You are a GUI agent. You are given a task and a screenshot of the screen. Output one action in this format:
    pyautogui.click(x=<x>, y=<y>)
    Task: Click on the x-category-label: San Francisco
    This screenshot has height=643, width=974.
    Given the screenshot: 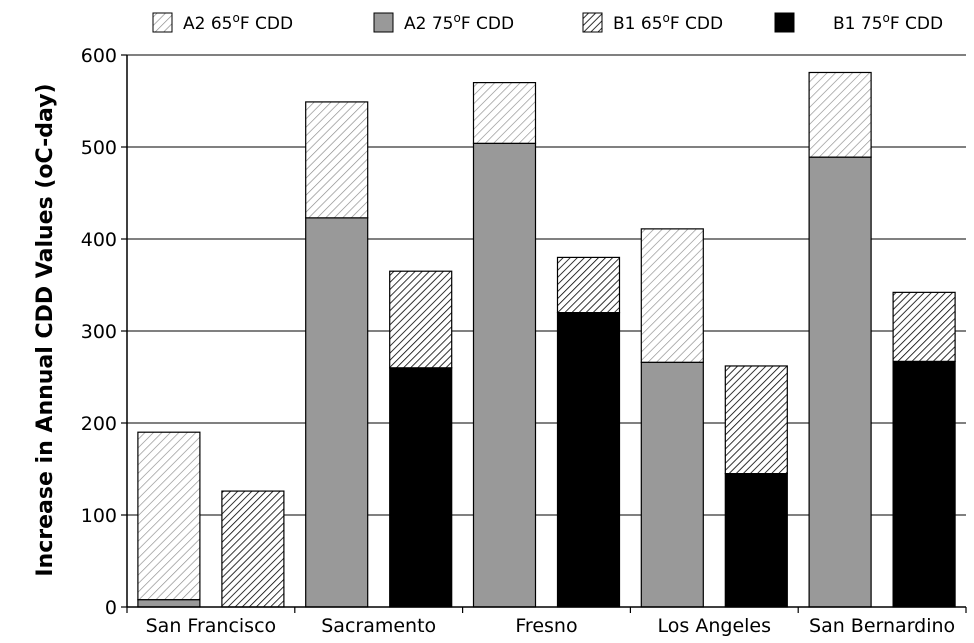 What is the action you would take?
    pyautogui.click(x=211, y=626)
    